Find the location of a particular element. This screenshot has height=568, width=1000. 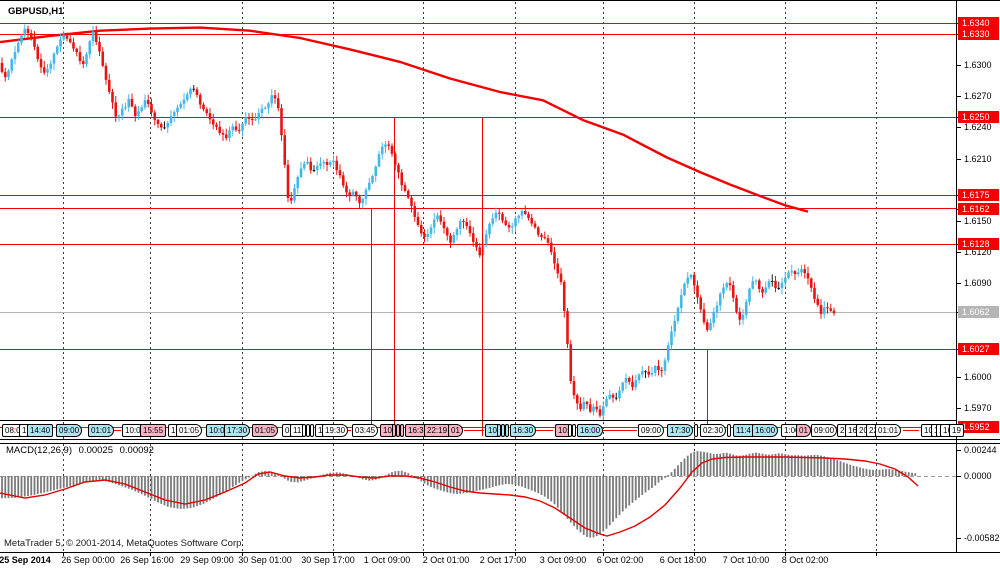

trade-tag: 03:45 is located at coordinates (365, 430).